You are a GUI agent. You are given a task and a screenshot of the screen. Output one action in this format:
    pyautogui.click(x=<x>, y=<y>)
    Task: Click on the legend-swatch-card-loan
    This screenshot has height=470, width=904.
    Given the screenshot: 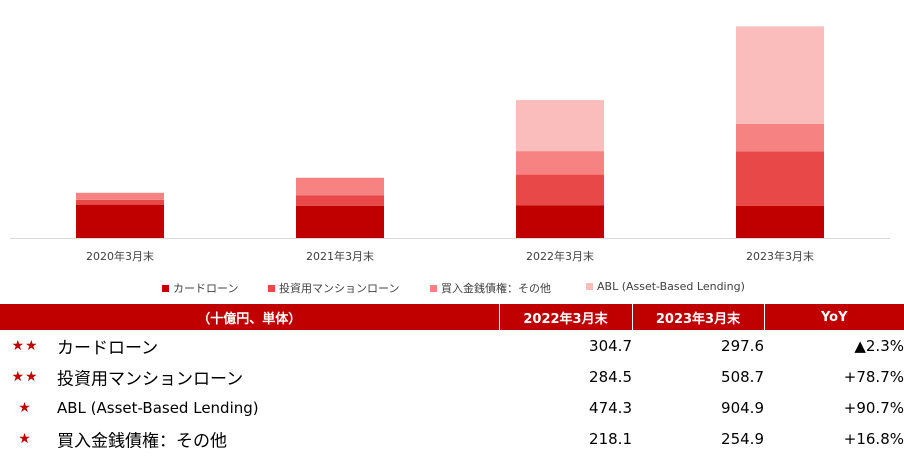 What is the action you would take?
    pyautogui.click(x=165, y=288)
    